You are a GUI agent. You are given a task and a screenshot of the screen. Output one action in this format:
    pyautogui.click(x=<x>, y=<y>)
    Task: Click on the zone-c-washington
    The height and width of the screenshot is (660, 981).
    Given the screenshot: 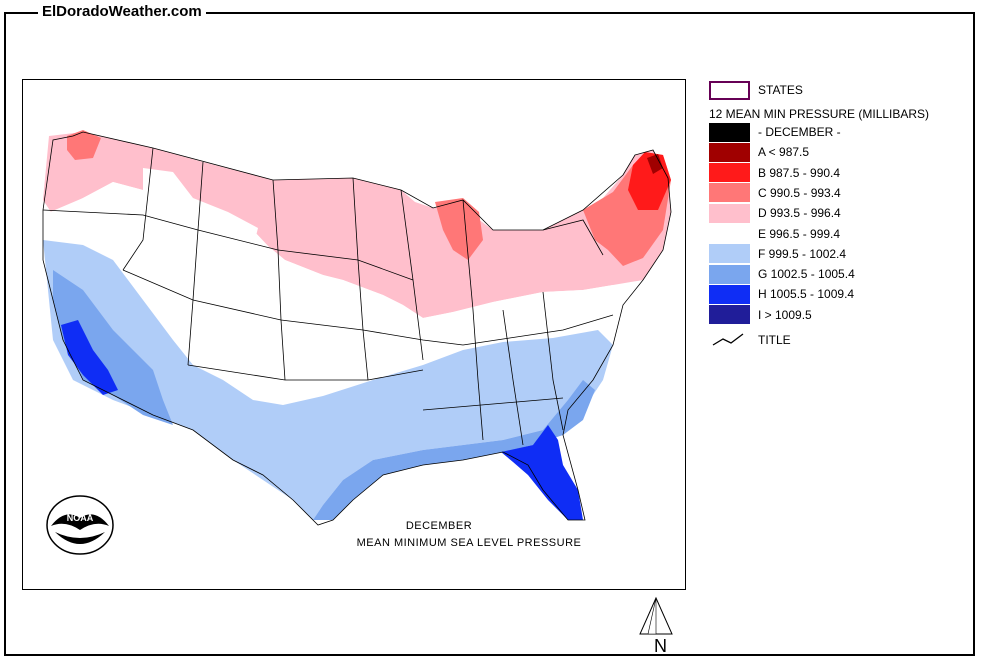 What is the action you would take?
    pyautogui.click(x=84, y=145)
    